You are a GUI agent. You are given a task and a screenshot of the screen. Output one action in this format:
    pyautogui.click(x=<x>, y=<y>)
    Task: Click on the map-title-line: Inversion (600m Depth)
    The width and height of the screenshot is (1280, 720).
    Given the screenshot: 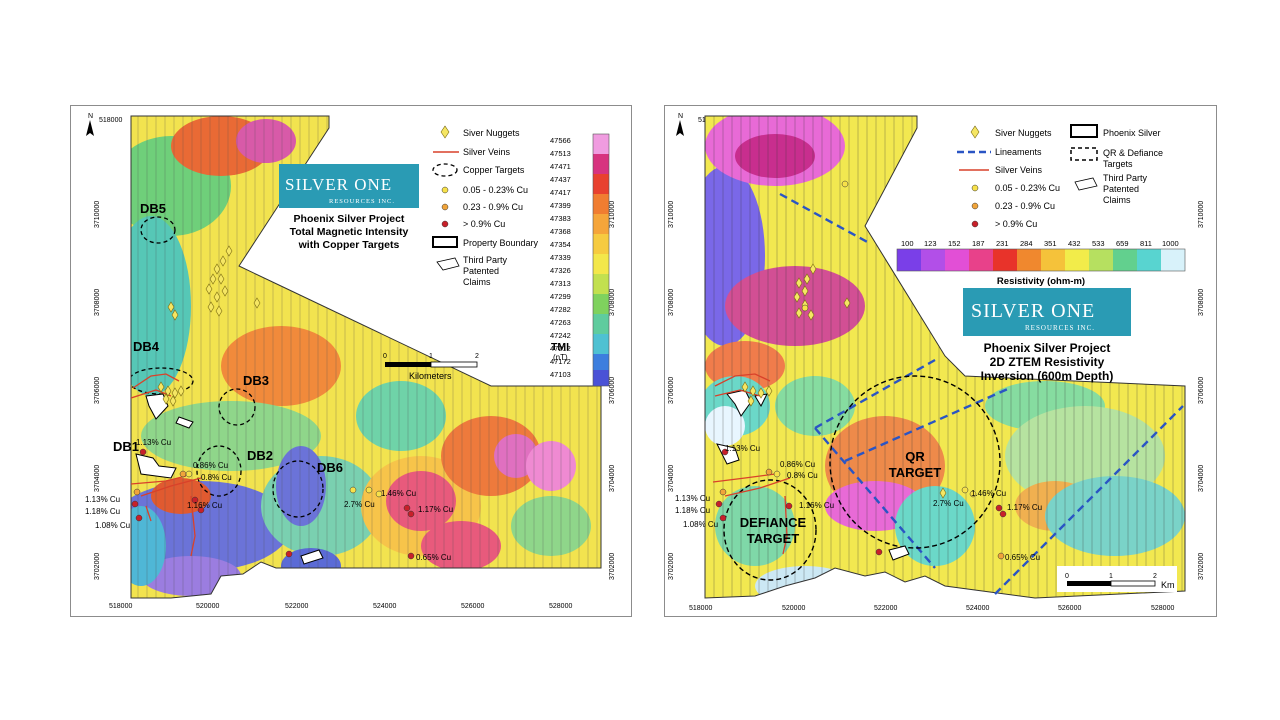 What is the action you would take?
    pyautogui.click(x=1047, y=376)
    